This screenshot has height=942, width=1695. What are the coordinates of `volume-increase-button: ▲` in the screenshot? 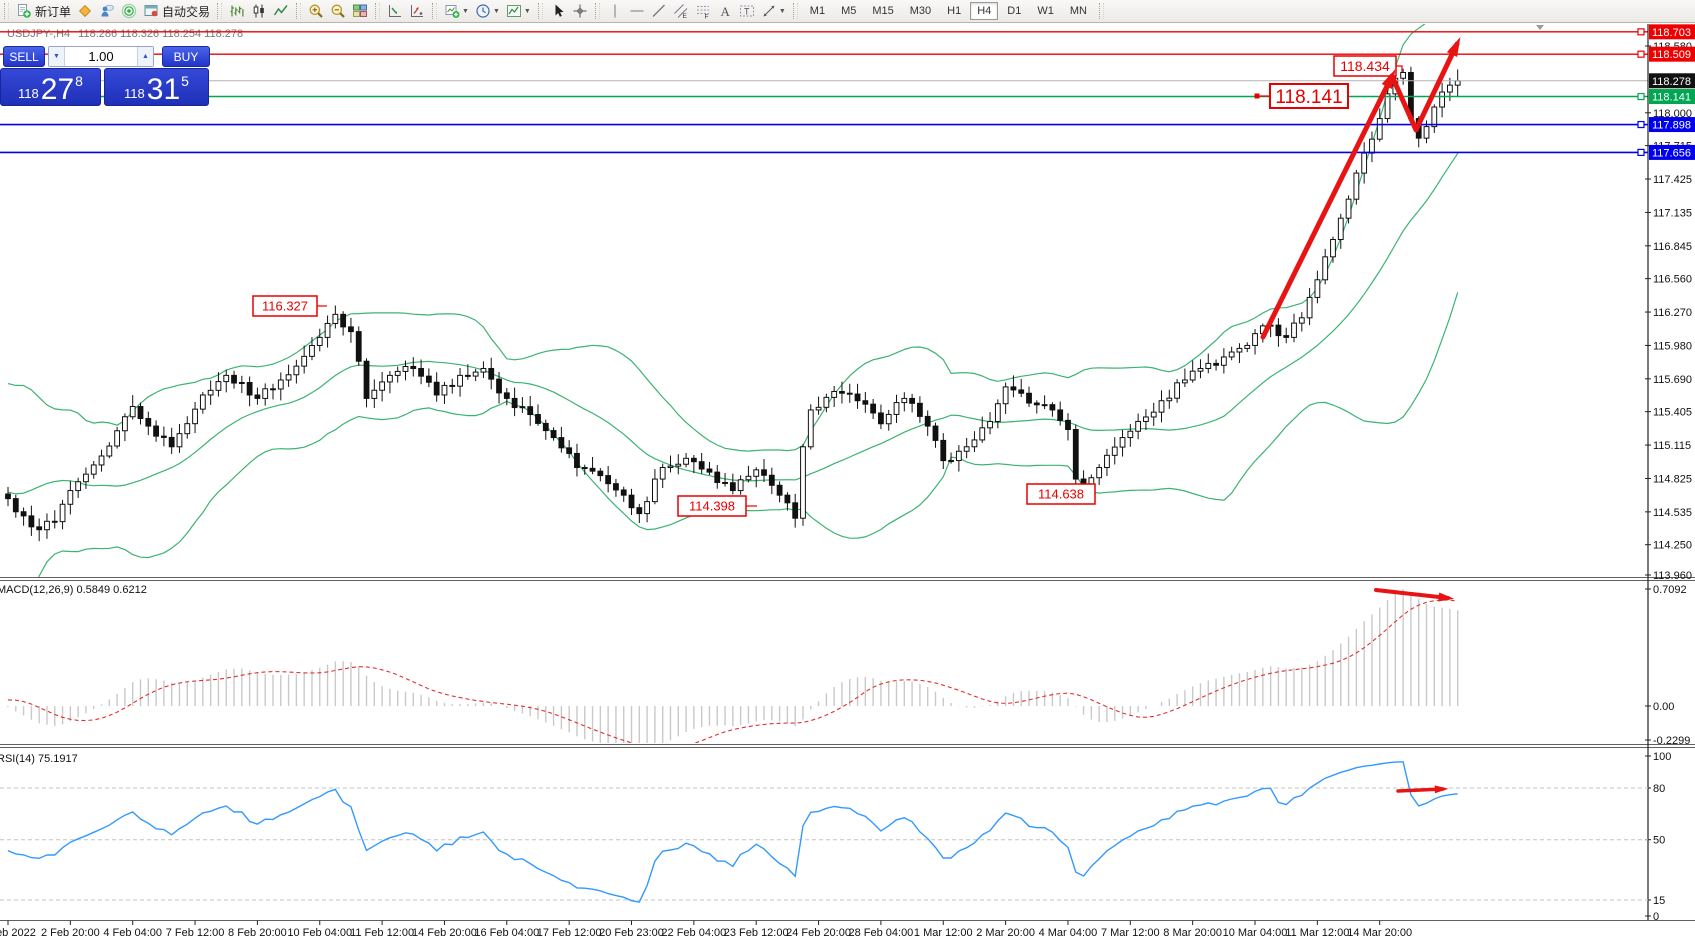 It's located at (145, 56).